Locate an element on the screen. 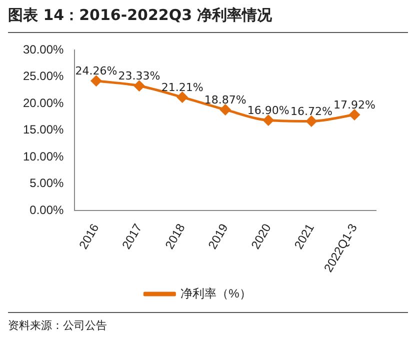 The height and width of the screenshot is (345, 416). y-tick-label: 20.00% is located at coordinates (43, 103).